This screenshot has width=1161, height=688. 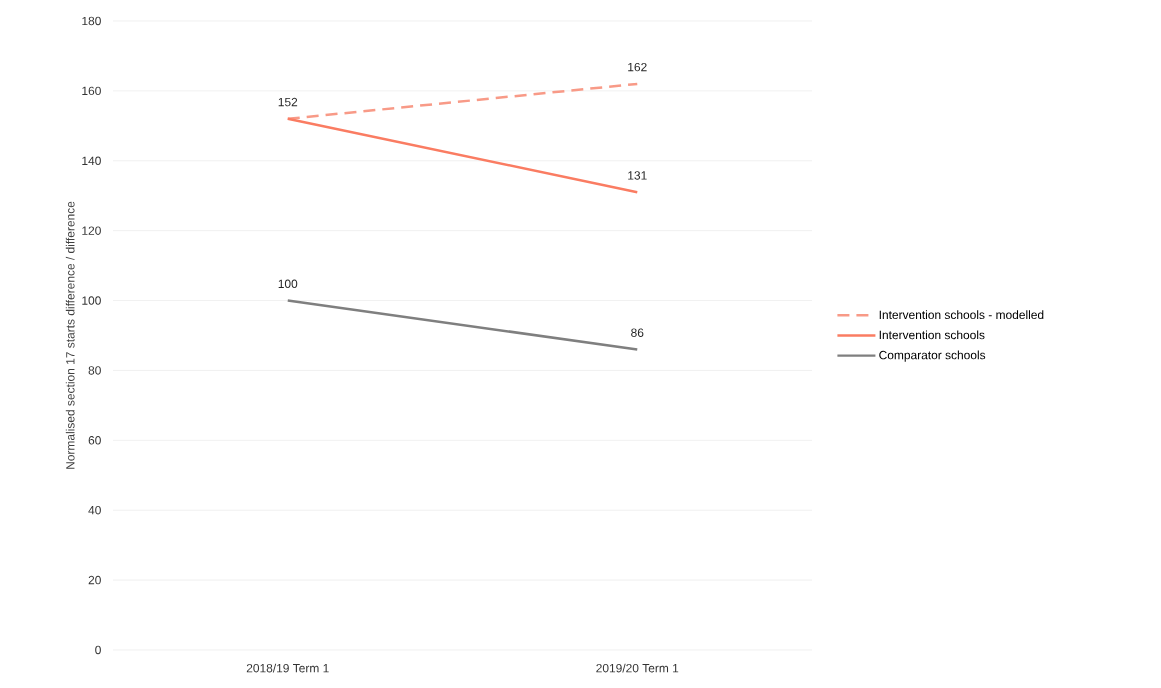 What do you see at coordinates (94, 370) in the screenshot?
I see `y-tick-label: 80` at bounding box center [94, 370].